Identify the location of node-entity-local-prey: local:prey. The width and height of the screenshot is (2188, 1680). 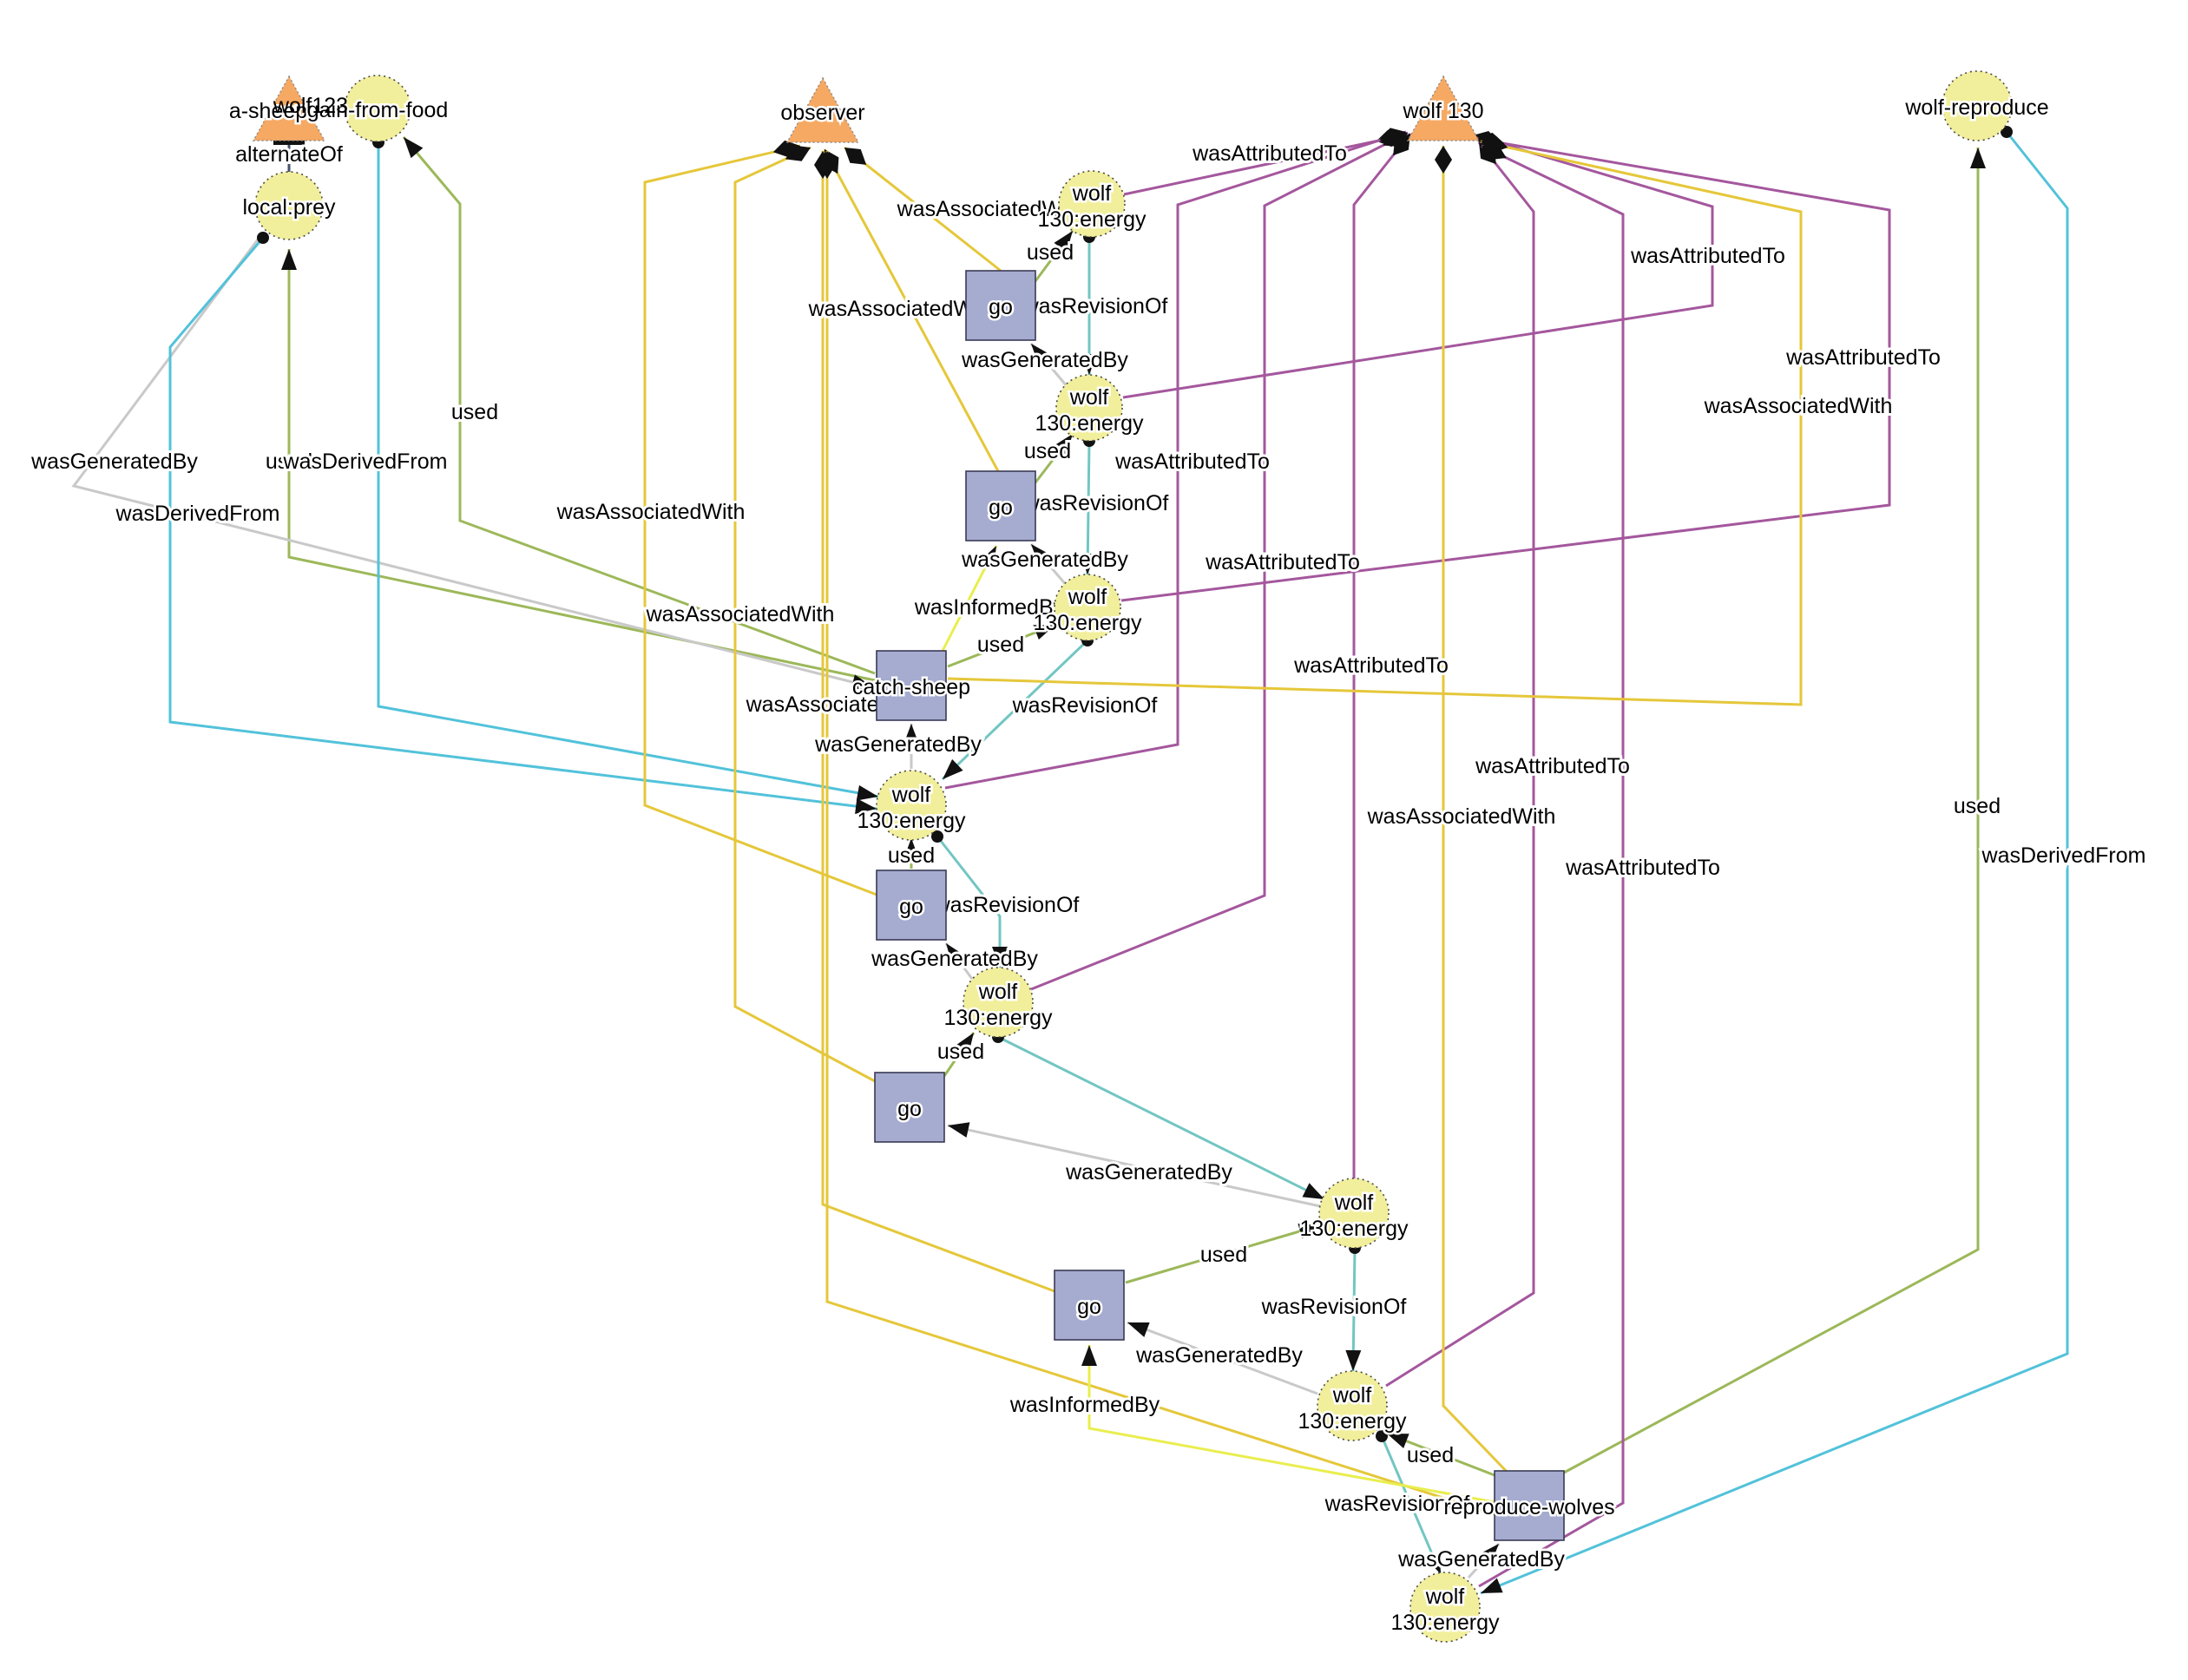
(289, 205).